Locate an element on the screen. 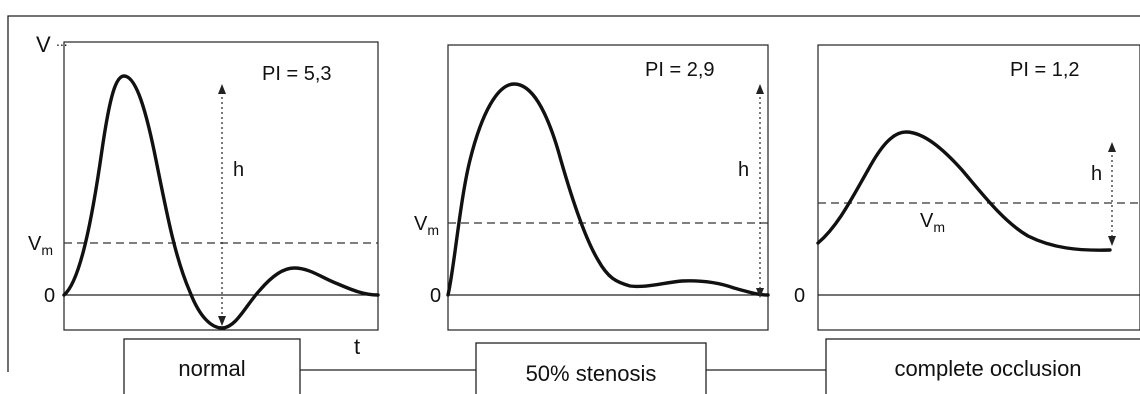 The width and height of the screenshot is (1140, 394). h-arrowhead-top-normal is located at coordinates (222, 89).